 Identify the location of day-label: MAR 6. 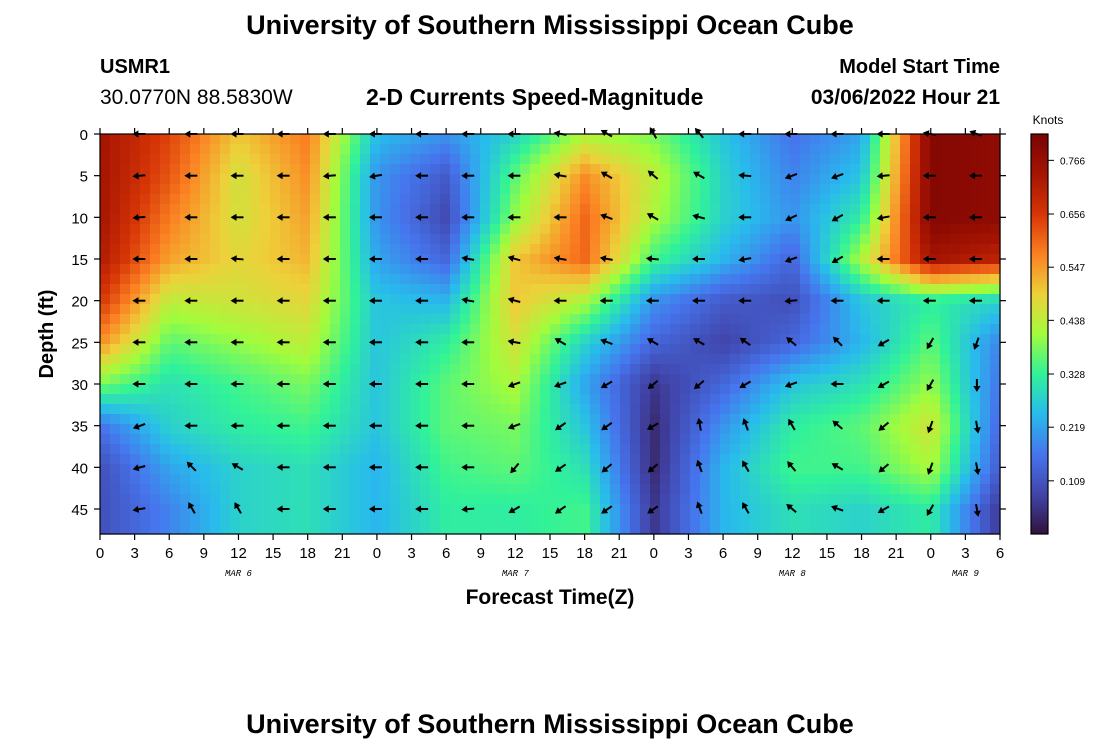
(239, 574).